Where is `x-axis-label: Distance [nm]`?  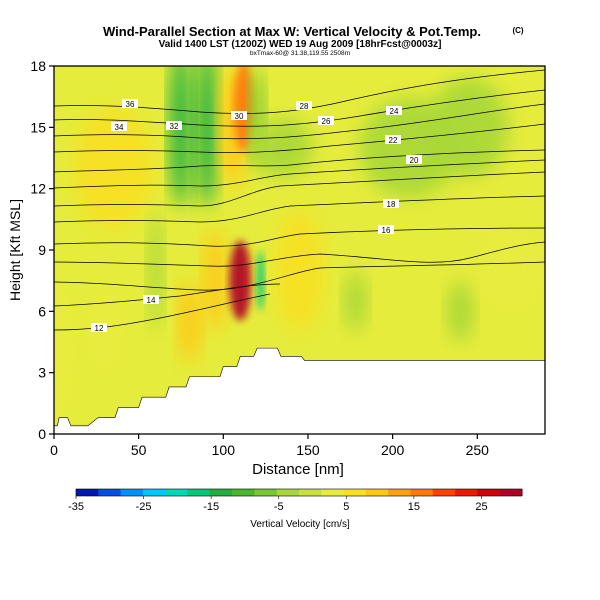 x-axis-label: Distance [nm] is located at coordinates (298, 469).